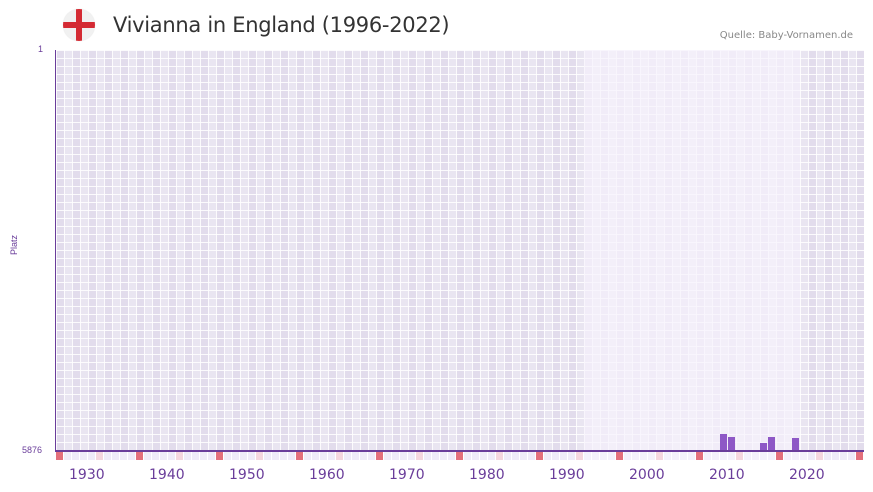  What do you see at coordinates (723, 442) in the screenshot?
I see `bar-2011` at bounding box center [723, 442].